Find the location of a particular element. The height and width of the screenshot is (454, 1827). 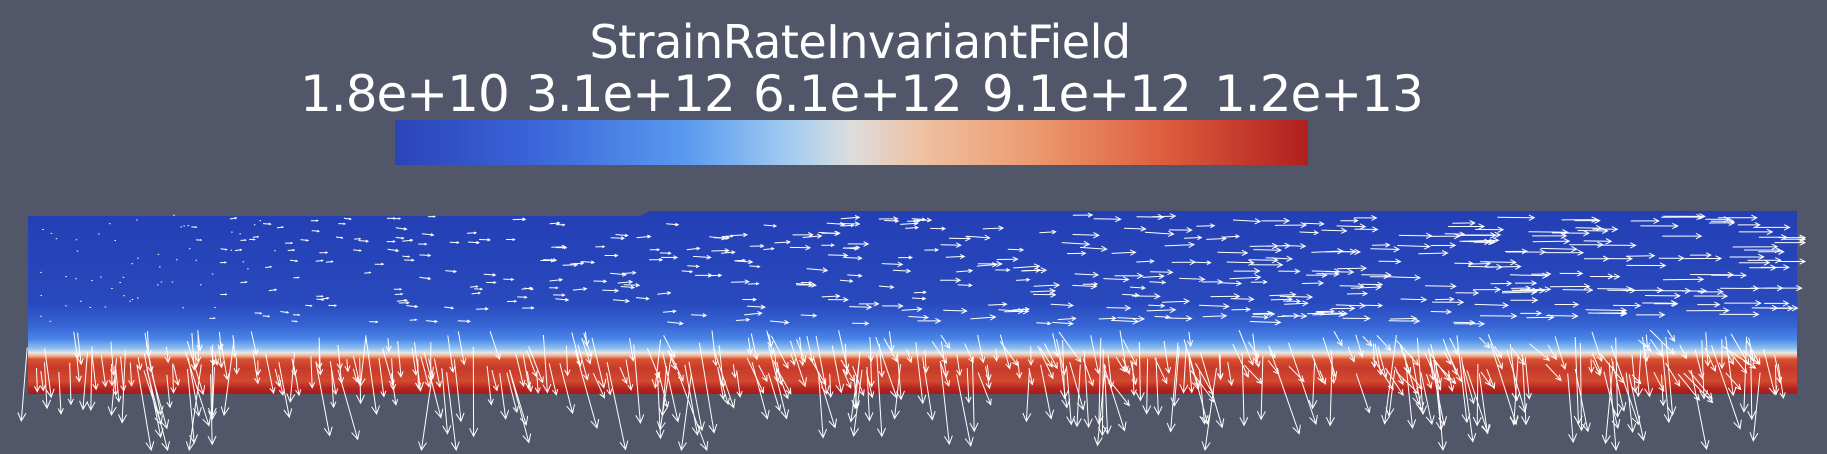

tick-label: 3.1e+12 is located at coordinates (631, 94).